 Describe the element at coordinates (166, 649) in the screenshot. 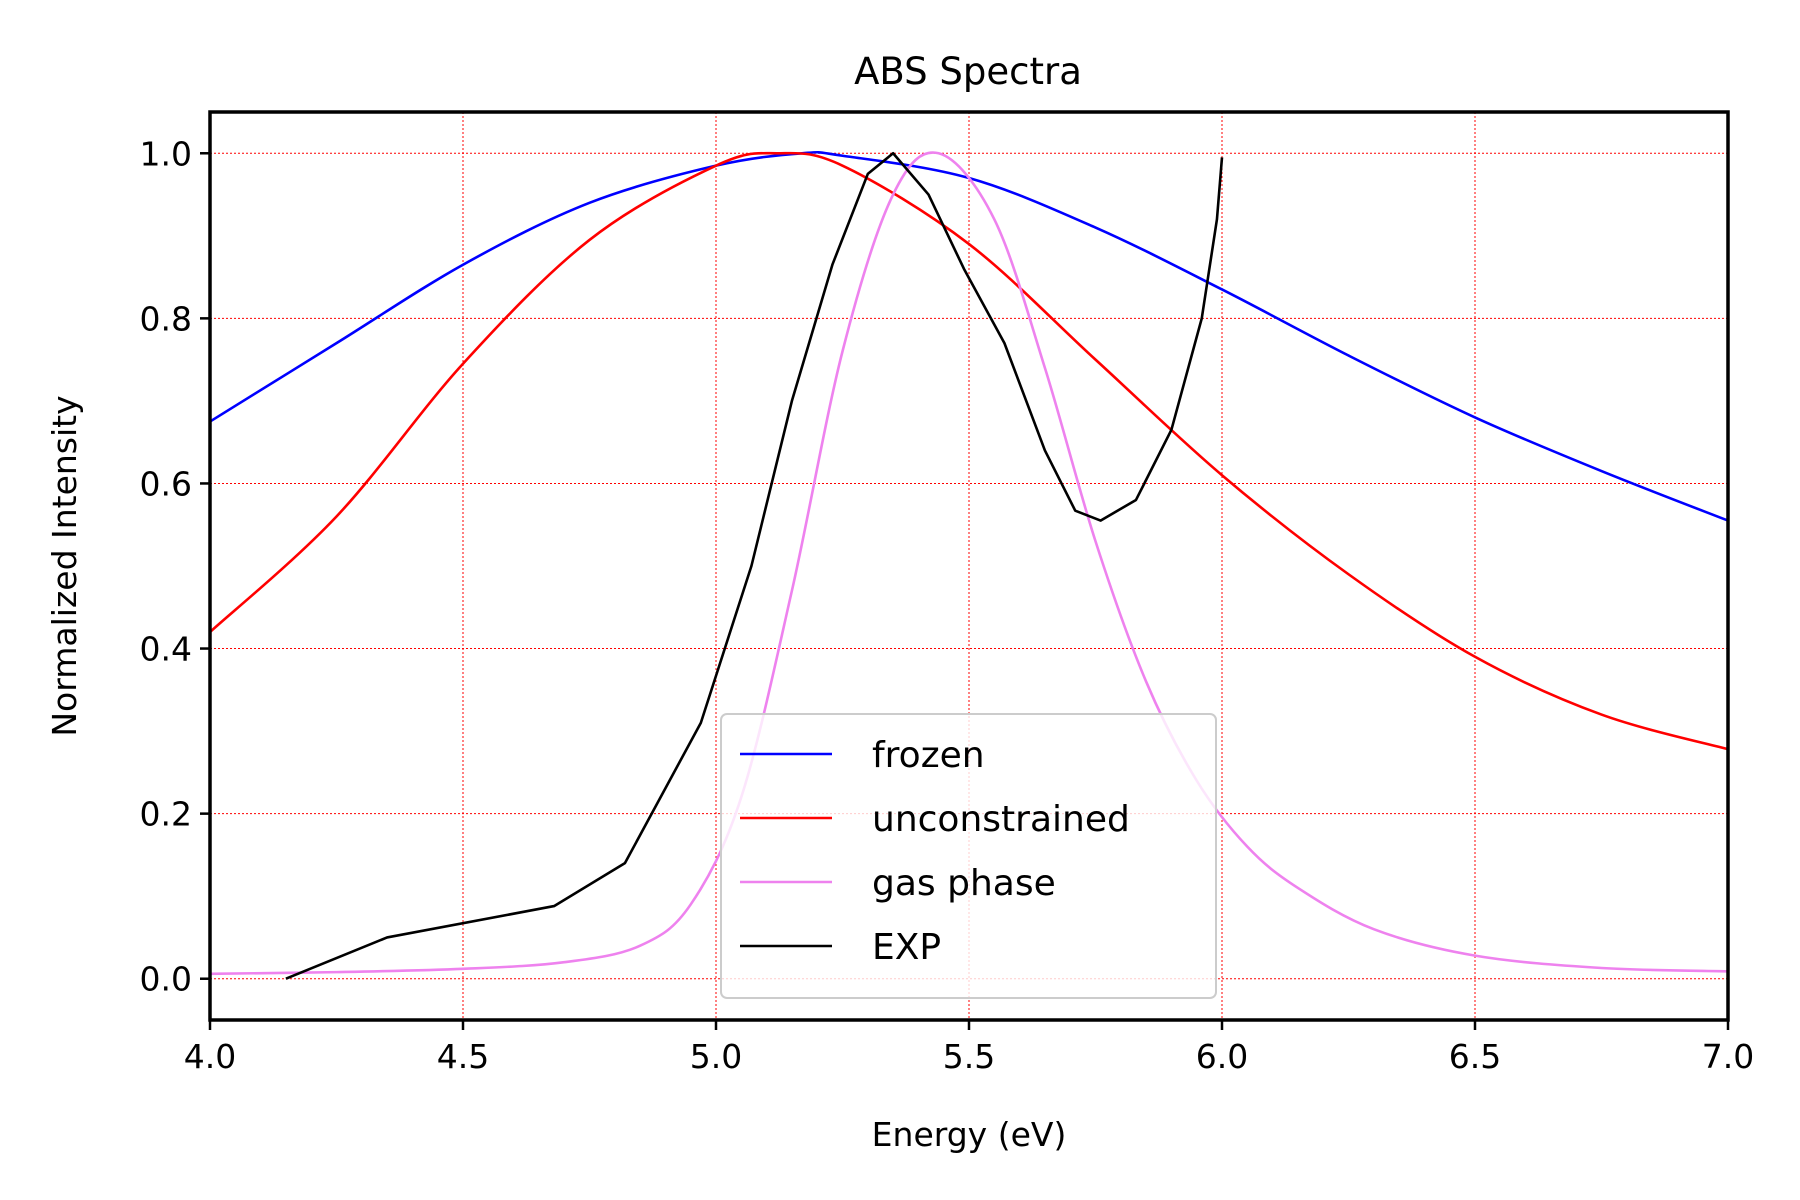

I see `y-tick-label: 0.4` at that location.